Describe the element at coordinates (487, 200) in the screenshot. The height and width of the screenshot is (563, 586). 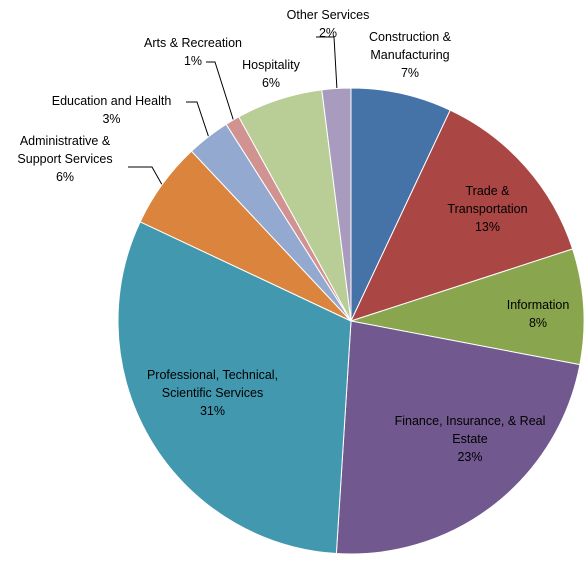
I see `category-label: Trade & Transportation` at that location.